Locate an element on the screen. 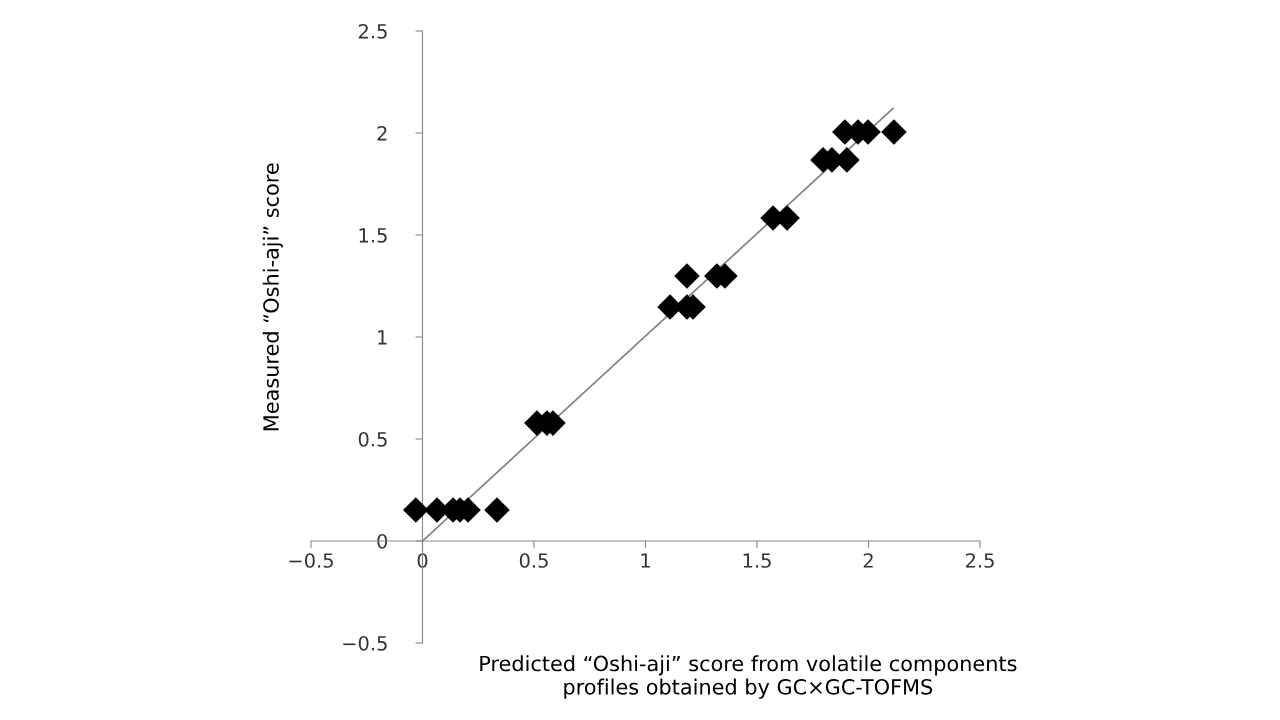 The image size is (1280, 720). y-tick-label: 0 is located at coordinates (382, 541).